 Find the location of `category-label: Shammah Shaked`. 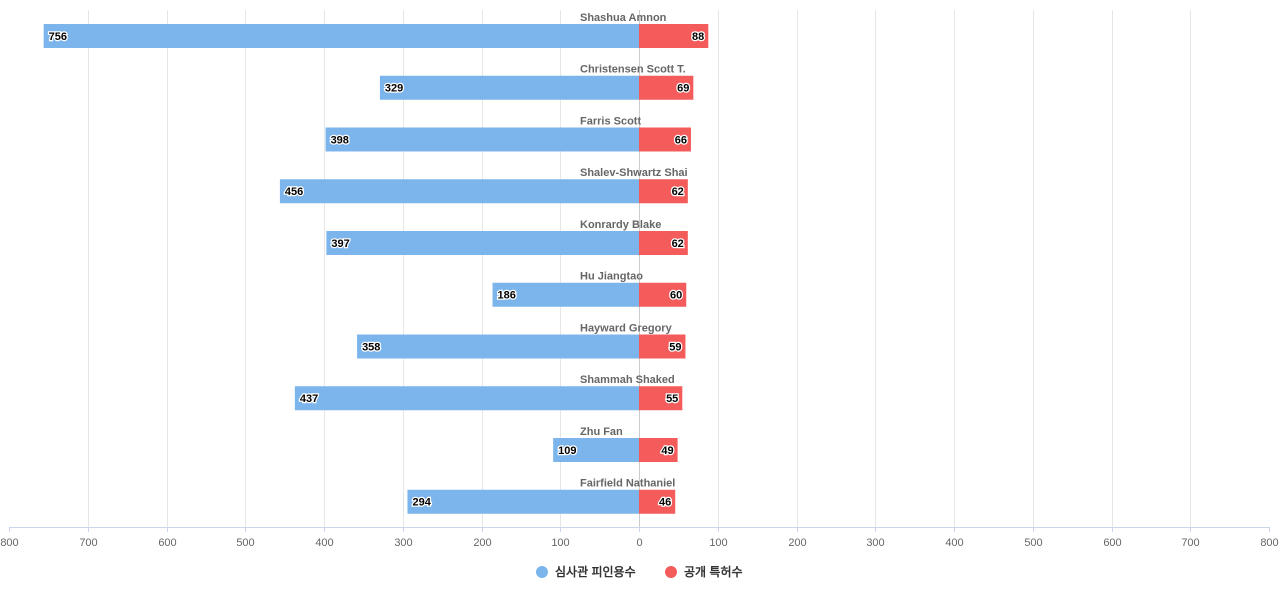

category-label: Shammah Shaked is located at coordinates (627, 380).